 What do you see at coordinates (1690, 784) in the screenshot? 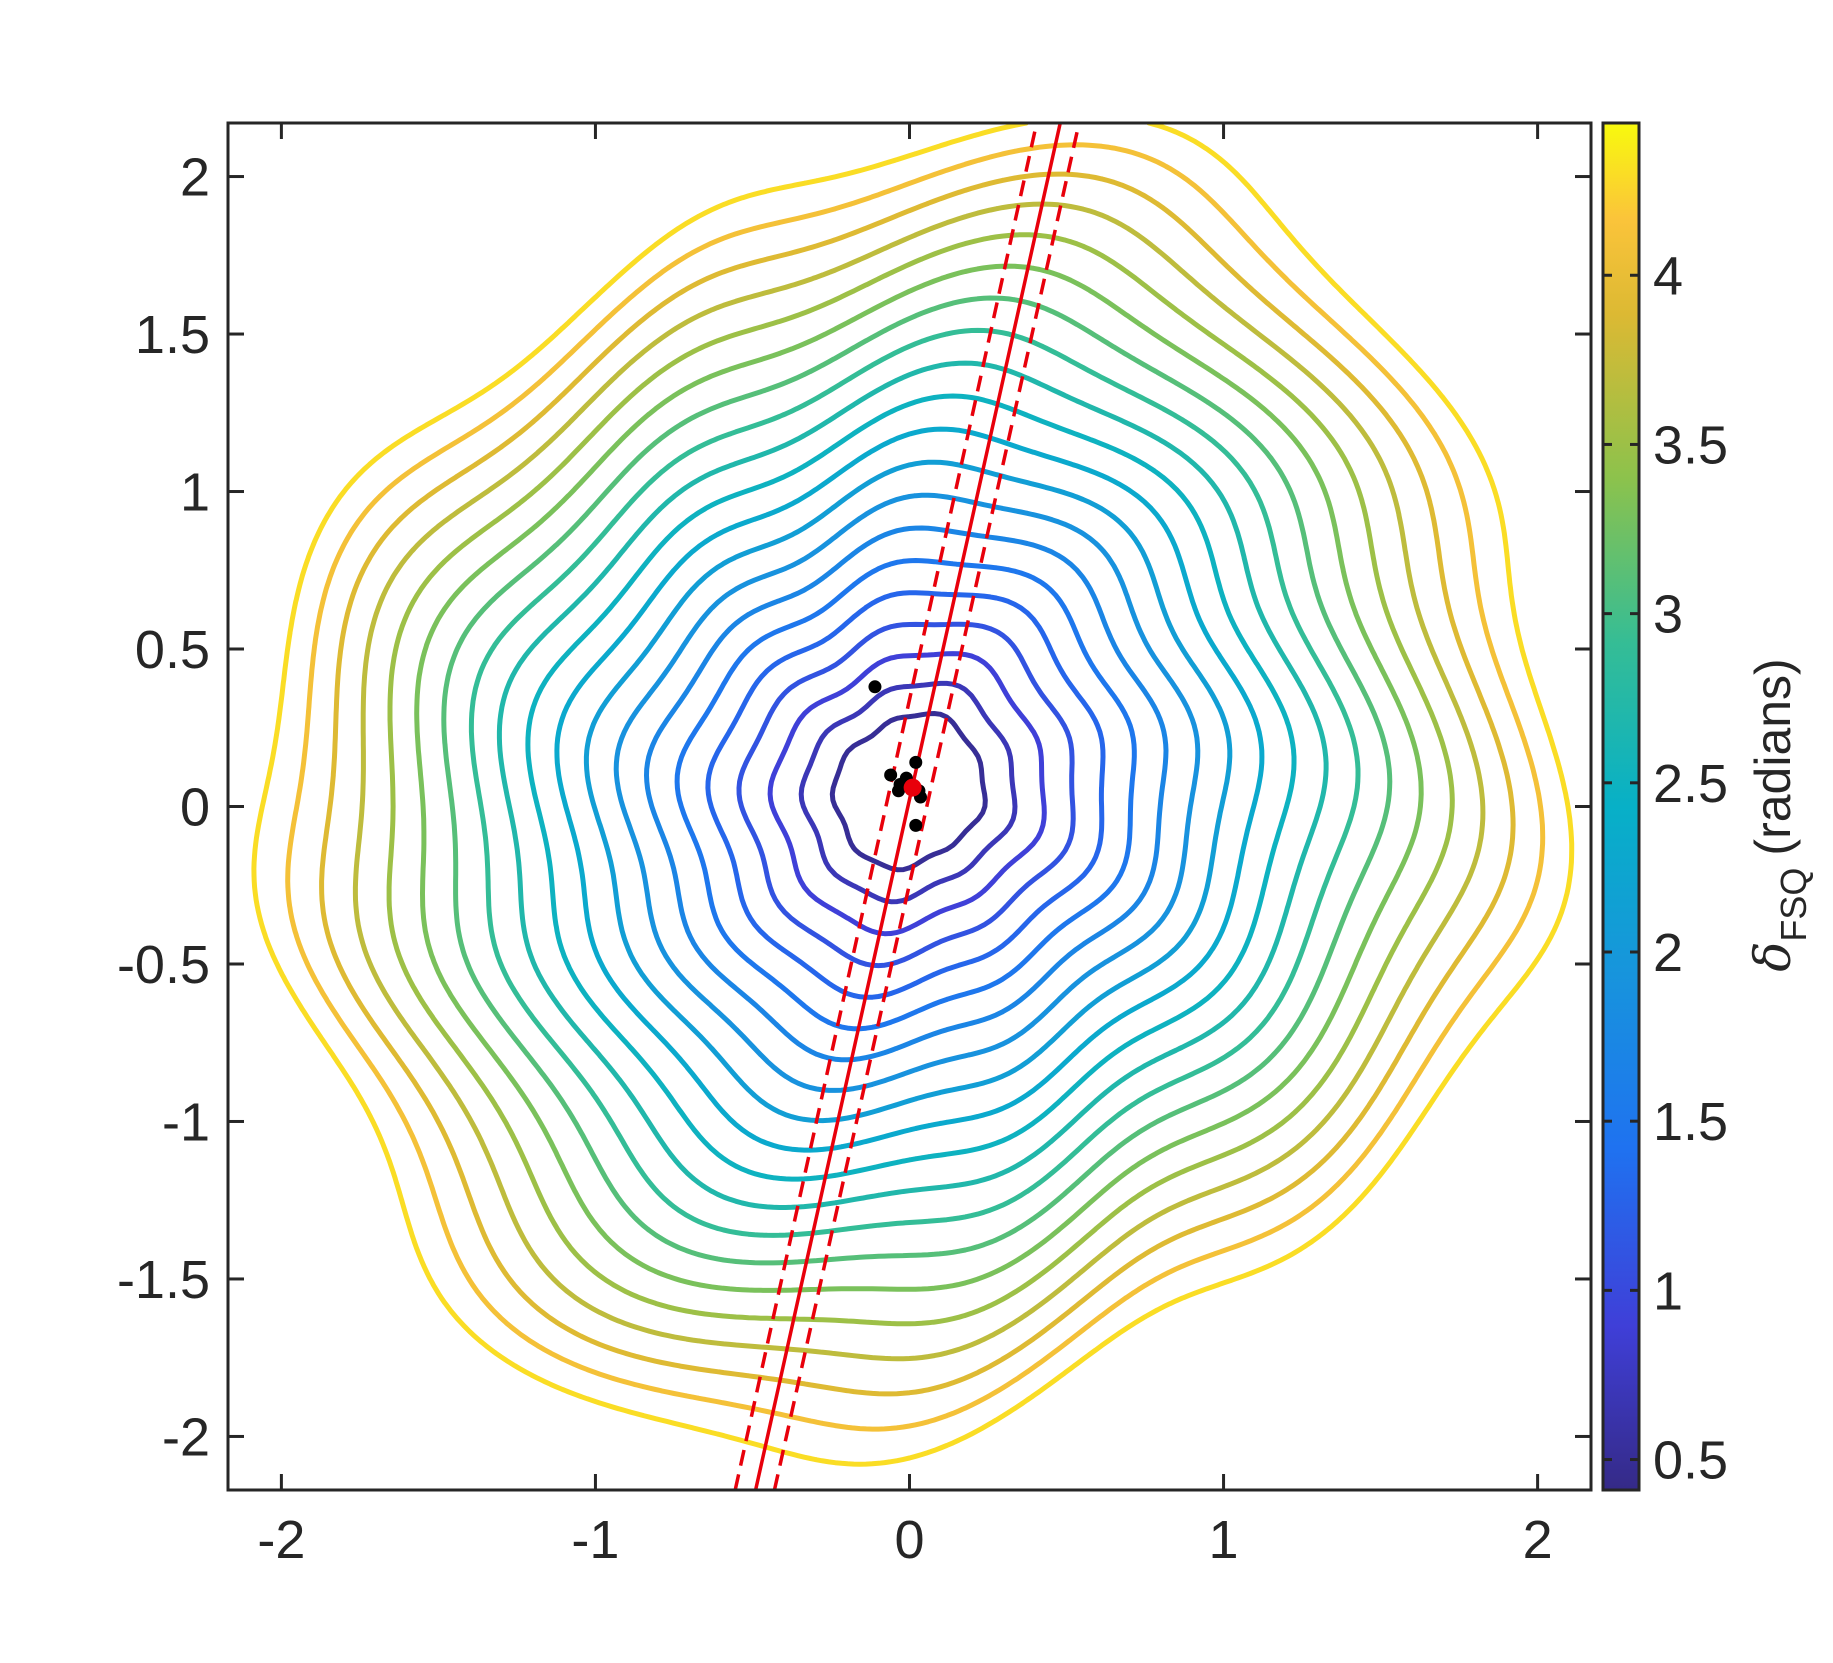
I see `colorbar-tick-label: 2.5` at bounding box center [1690, 784].